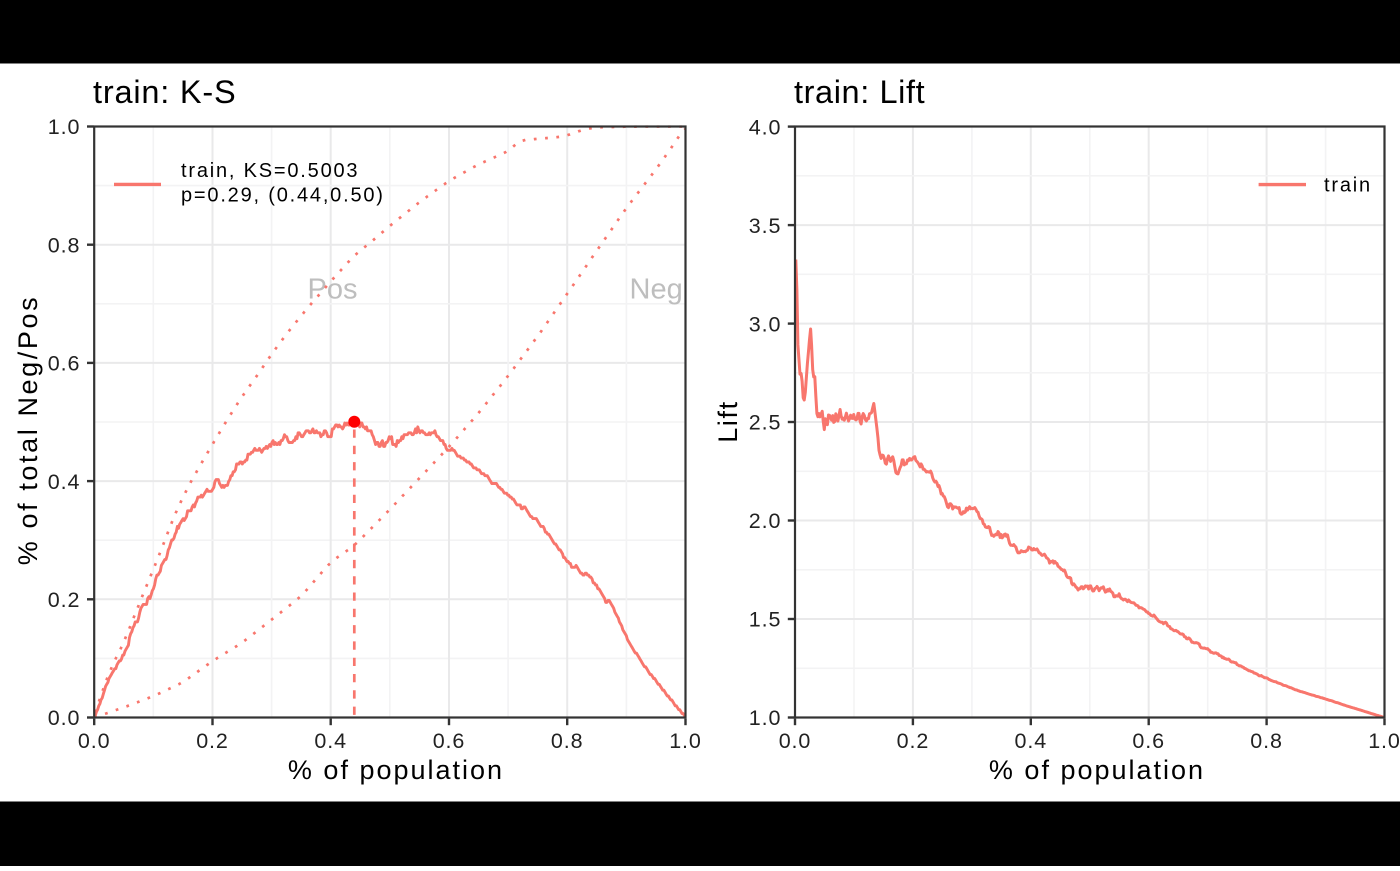 The height and width of the screenshot is (871, 1400). I want to click on svg-text: 2.5, so click(765, 423).